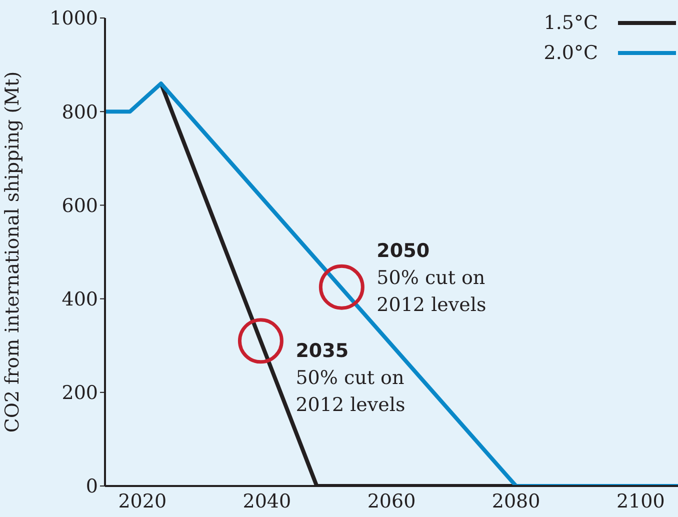 Image resolution: width=678 pixels, height=517 pixels. I want to click on y-tick-label: 800, so click(80, 112).